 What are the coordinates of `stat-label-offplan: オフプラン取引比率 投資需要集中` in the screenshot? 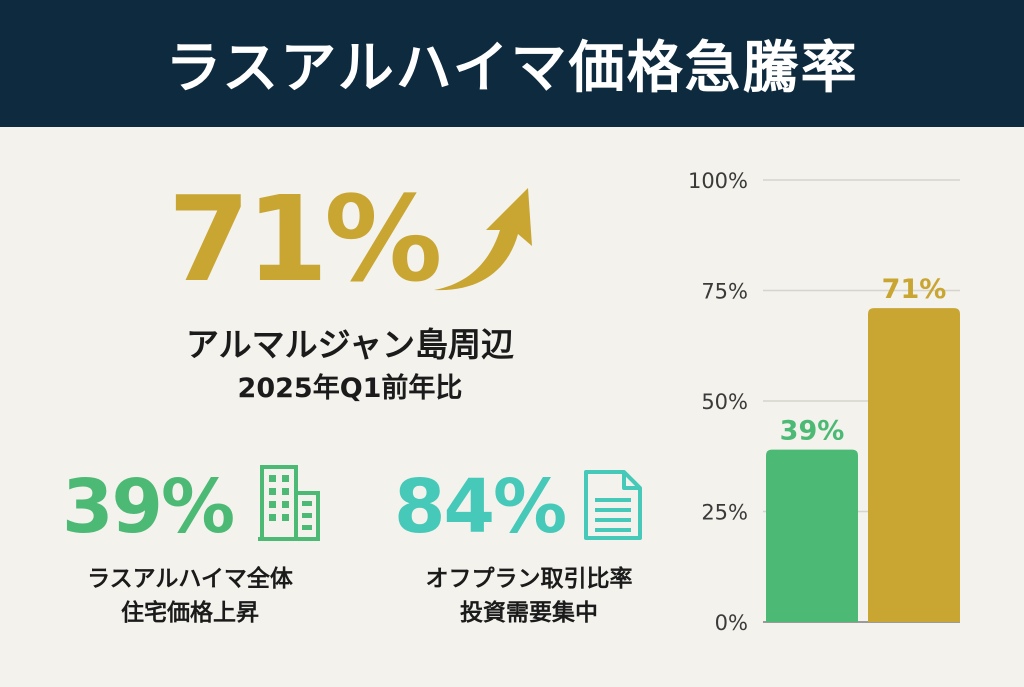 It's located at (529, 596).